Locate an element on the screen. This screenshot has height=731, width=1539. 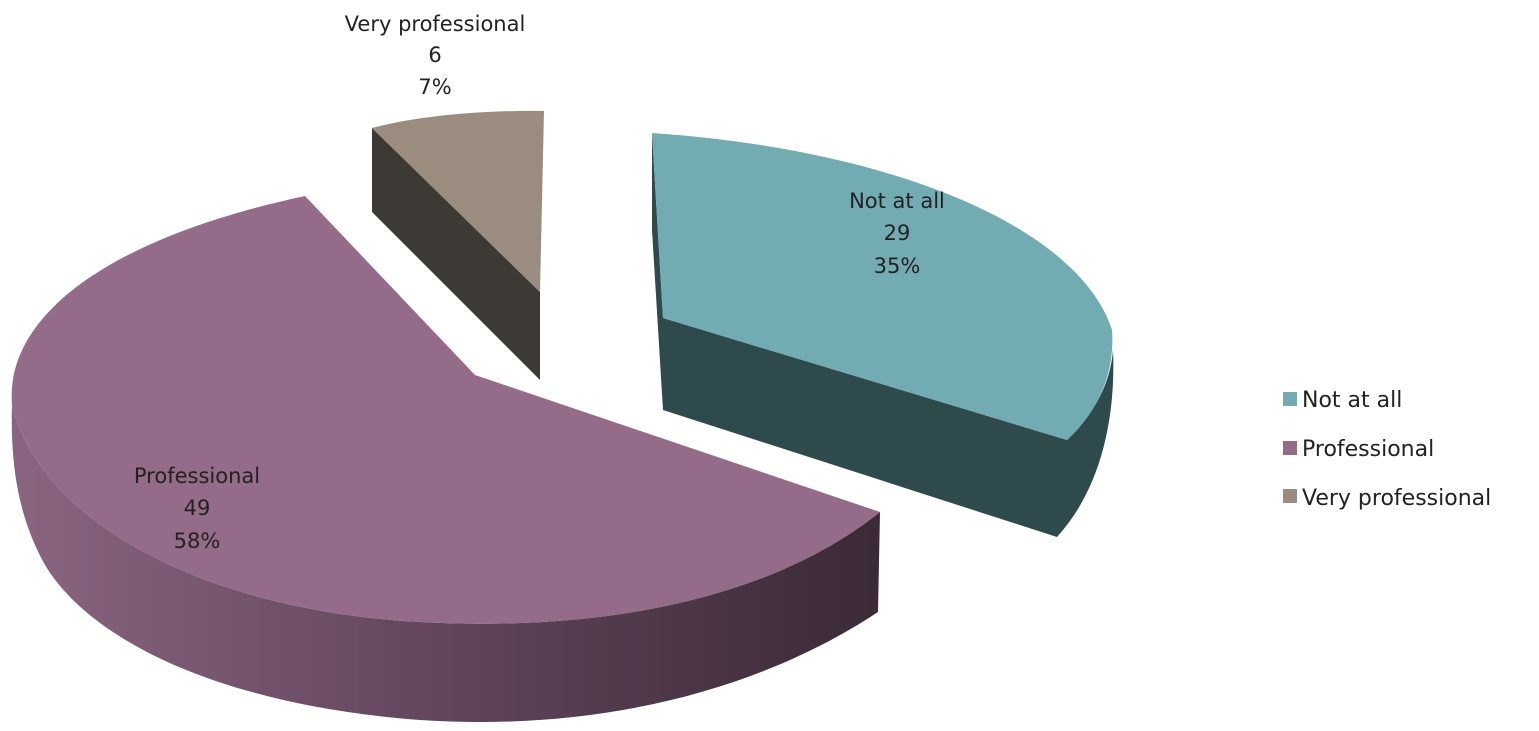
legend-item-not-at-all: Not at all is located at coordinates (1342, 400).